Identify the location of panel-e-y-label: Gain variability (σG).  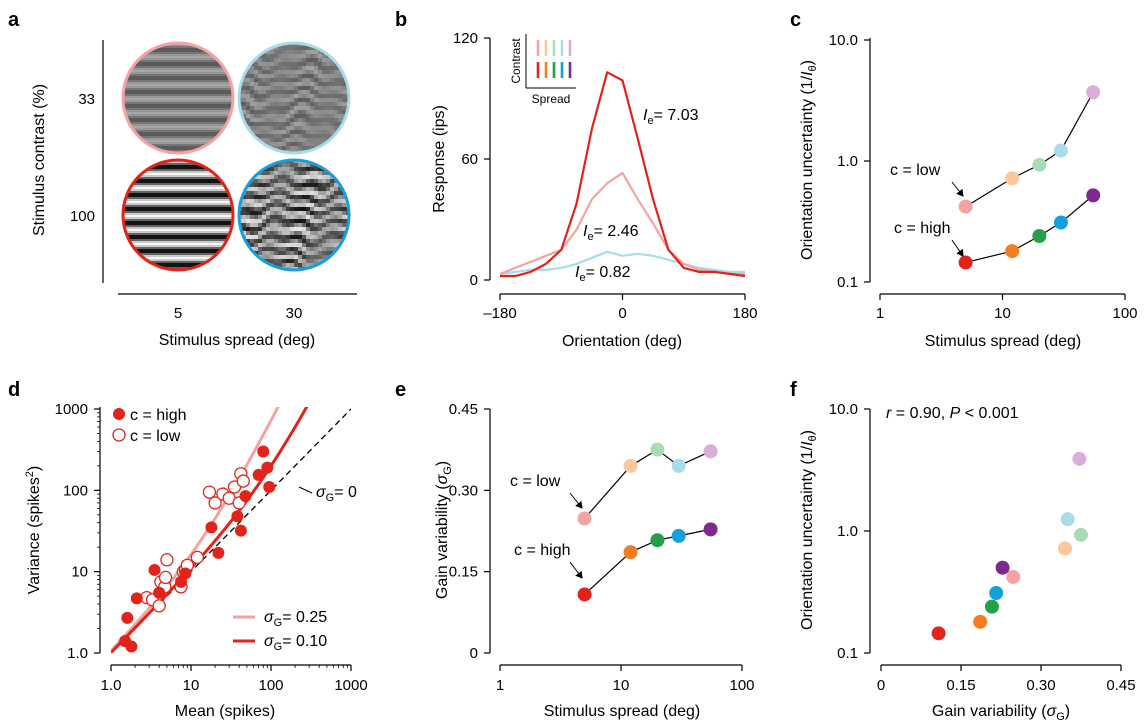
(444, 530).